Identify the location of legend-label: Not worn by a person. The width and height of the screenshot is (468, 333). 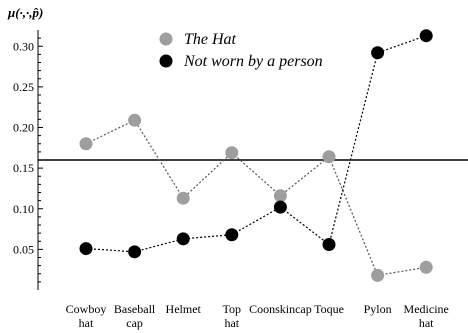
(253, 61).